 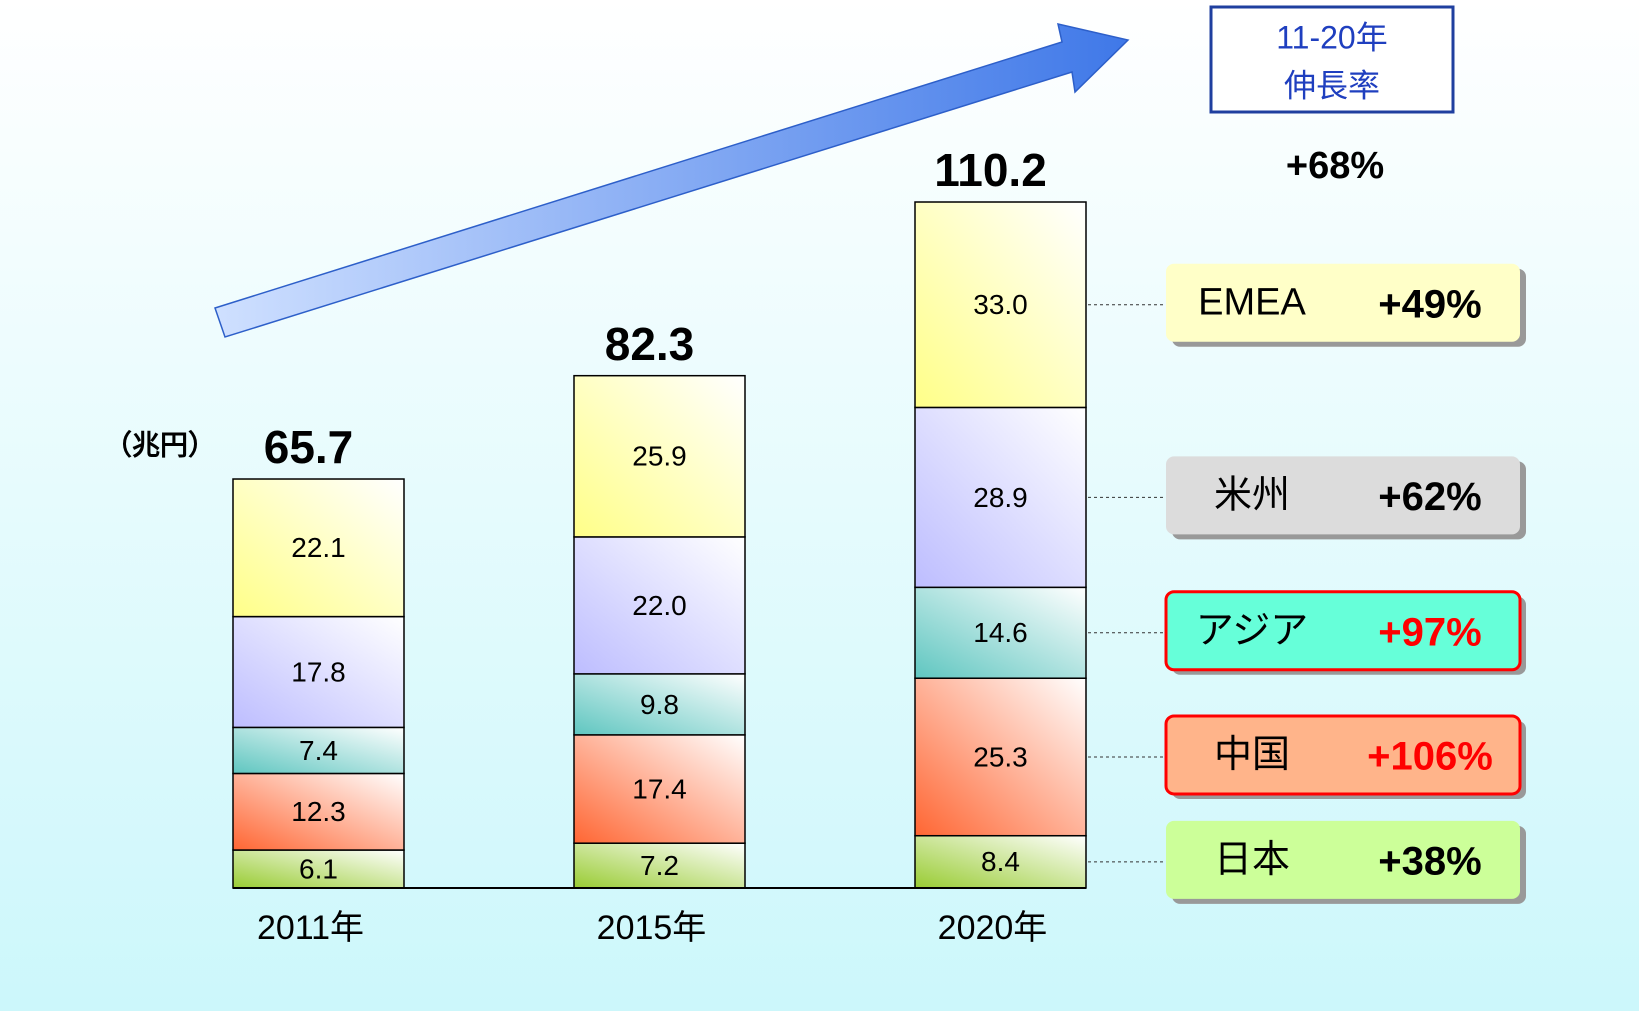 I want to click on legend-label: 米州, so click(x=1252, y=495).